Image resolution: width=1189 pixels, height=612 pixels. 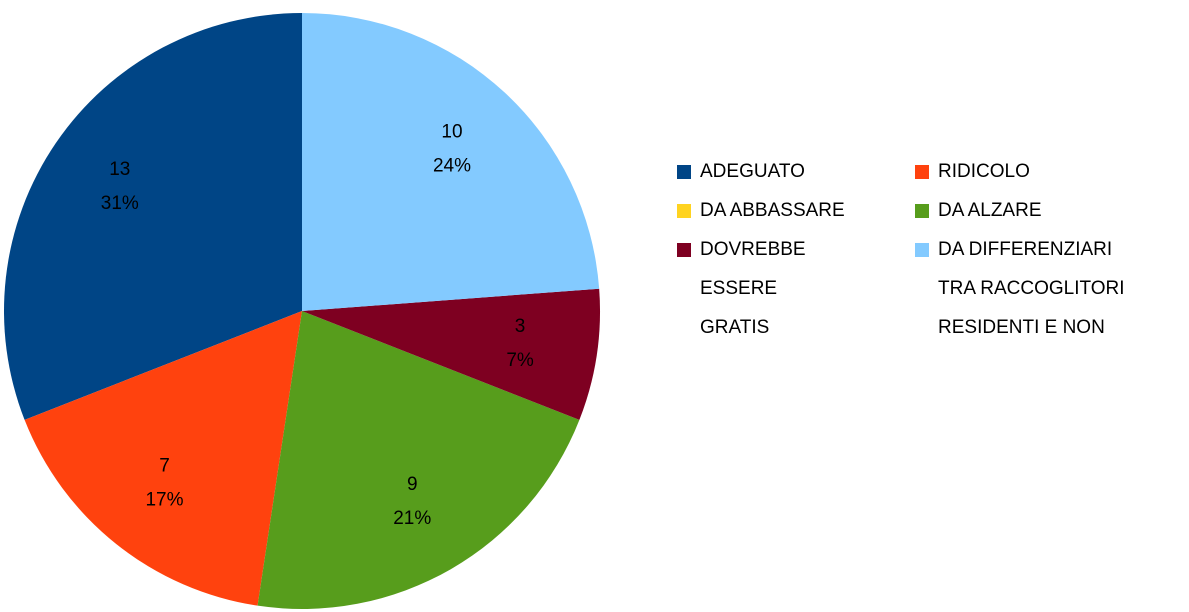 What do you see at coordinates (412, 484) in the screenshot?
I see `slice-value-label: 9` at bounding box center [412, 484].